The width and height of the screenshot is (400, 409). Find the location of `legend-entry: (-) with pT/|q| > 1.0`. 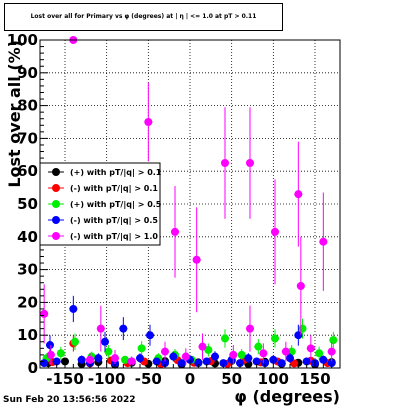

legend-entry: (-) with pT/|q| > 1.0 is located at coordinates (114, 236).